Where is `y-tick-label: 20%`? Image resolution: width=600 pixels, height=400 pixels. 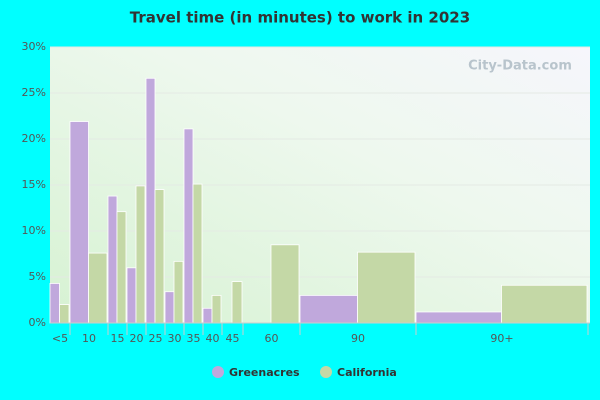 y-tick-label: 20% is located at coordinates (34, 138).